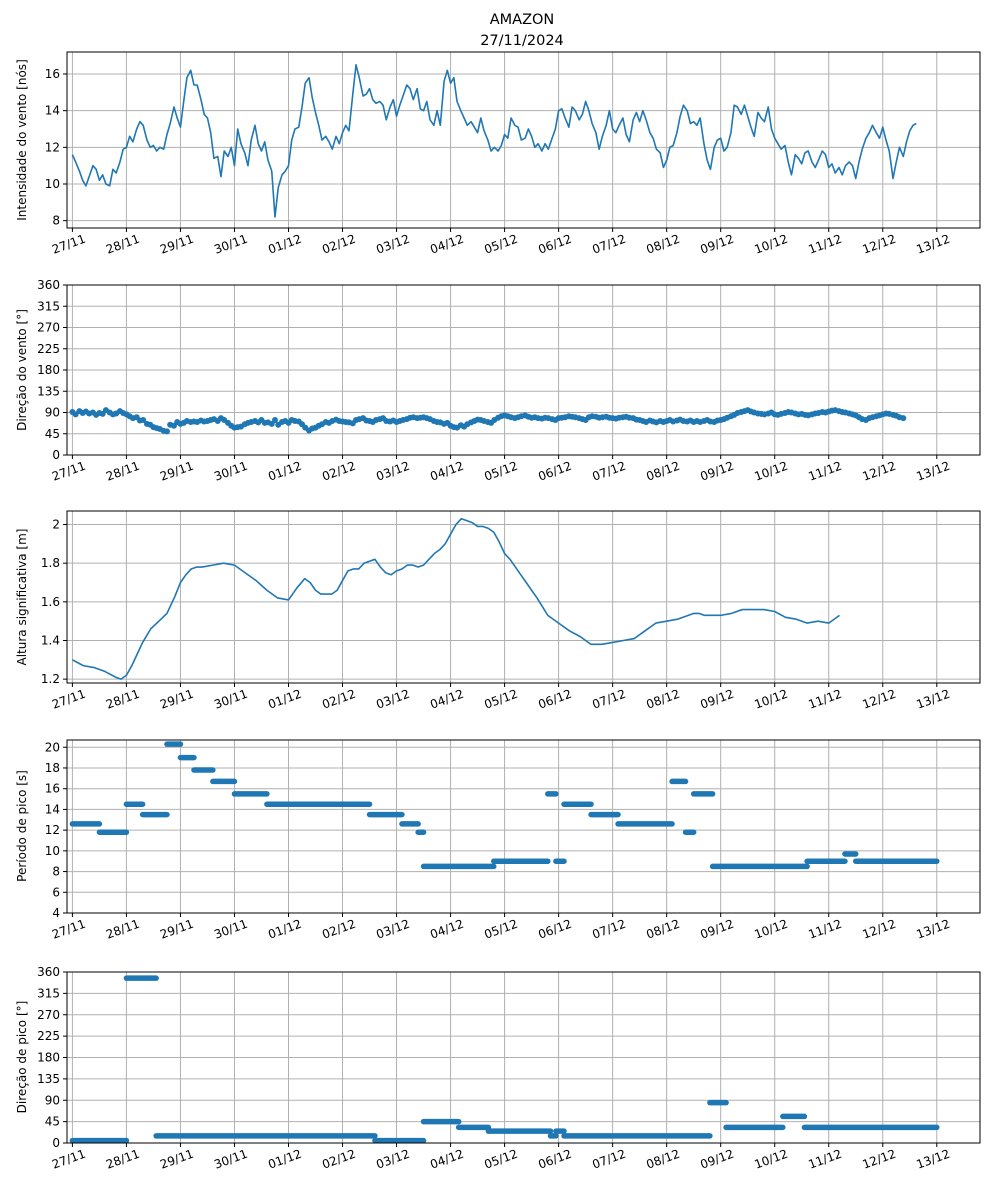 Image resolution: width=989 pixels, height=1189 pixels. I want to click on chart-title: AMAZON, so click(522, 20).